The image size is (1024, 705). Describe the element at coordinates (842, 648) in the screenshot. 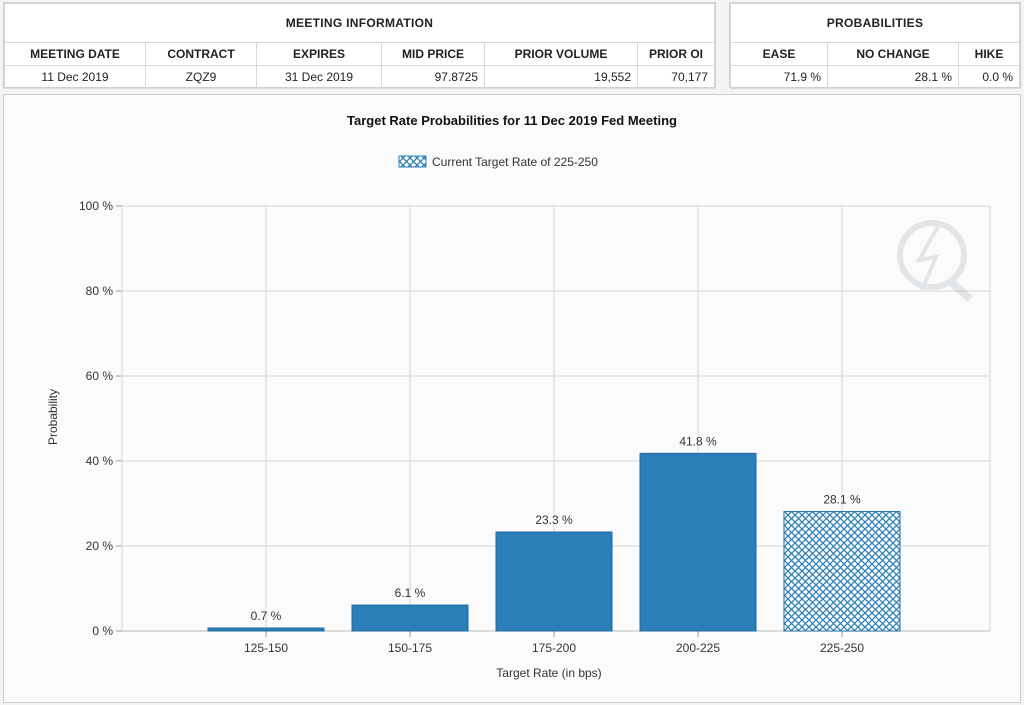

I see `x-tick-label: 225-250` at that location.